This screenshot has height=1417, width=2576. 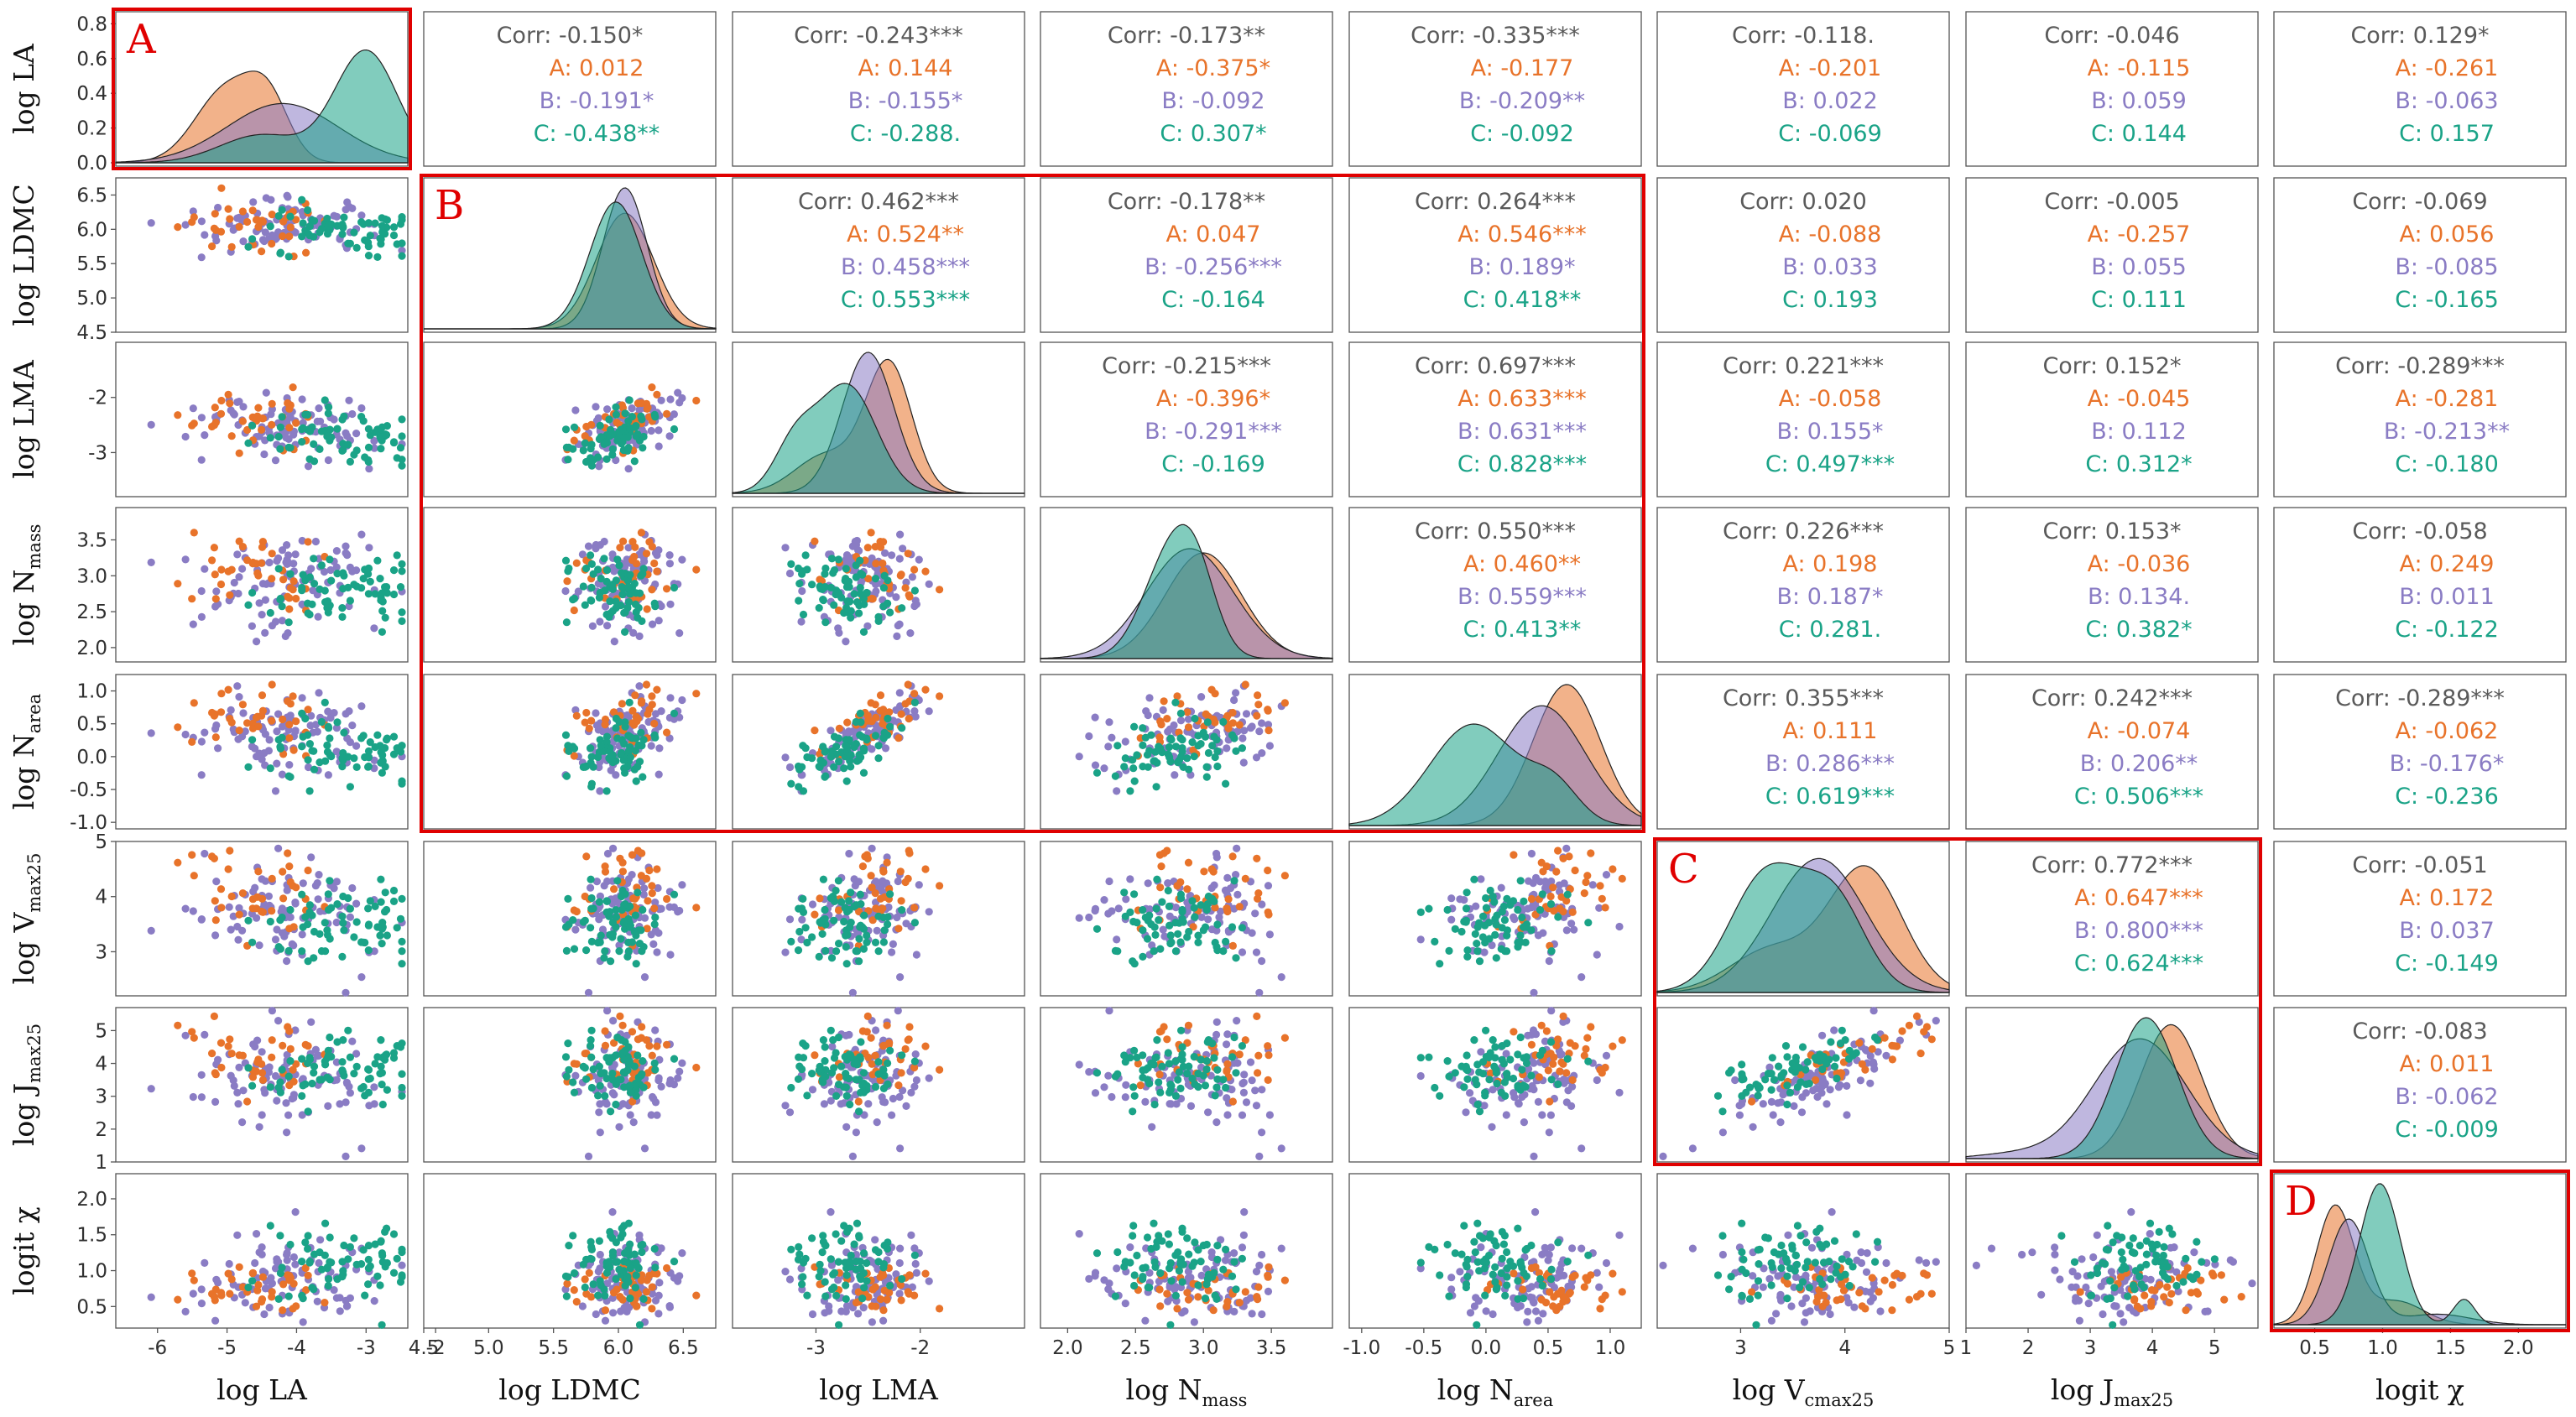 What do you see at coordinates (1186, 752) in the screenshot?
I see `panel-r4-c3` at bounding box center [1186, 752].